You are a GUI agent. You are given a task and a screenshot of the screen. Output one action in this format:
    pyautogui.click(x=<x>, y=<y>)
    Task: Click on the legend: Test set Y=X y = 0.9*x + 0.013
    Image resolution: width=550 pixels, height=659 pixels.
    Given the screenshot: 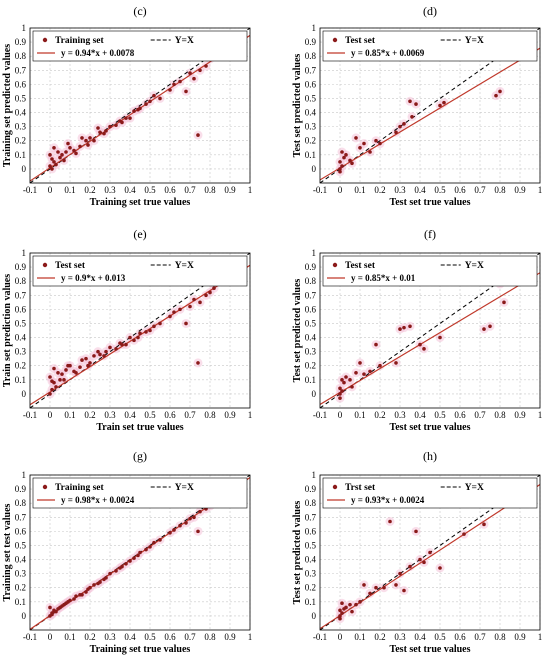 What is the action you would take?
    pyautogui.click(x=140, y=271)
    